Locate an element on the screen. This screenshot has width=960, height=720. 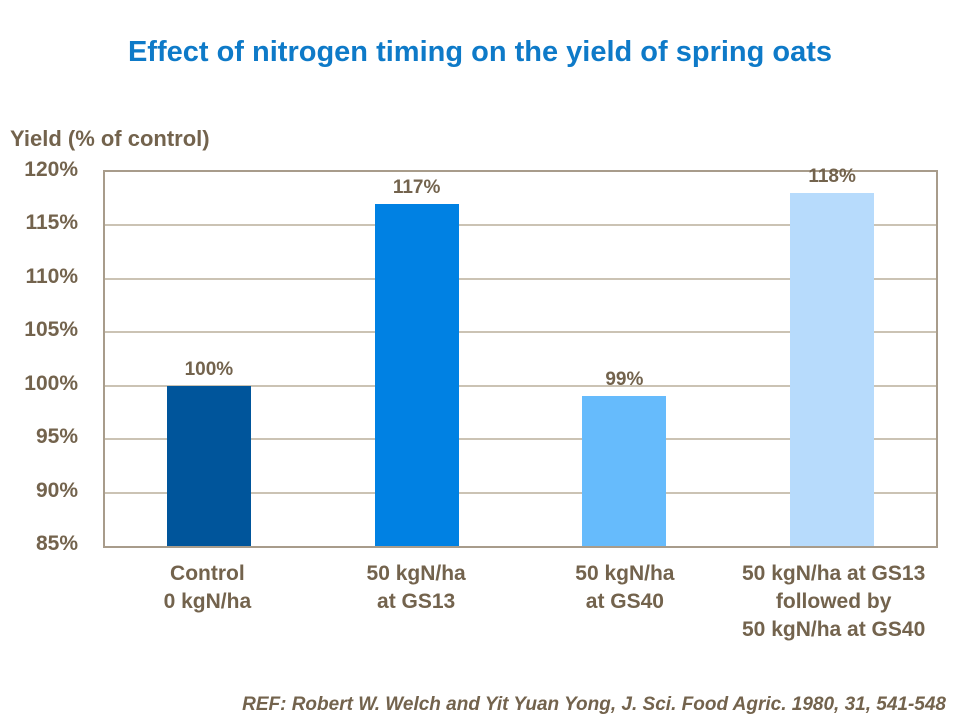
bar-value-label: 100% is located at coordinates (209, 369).